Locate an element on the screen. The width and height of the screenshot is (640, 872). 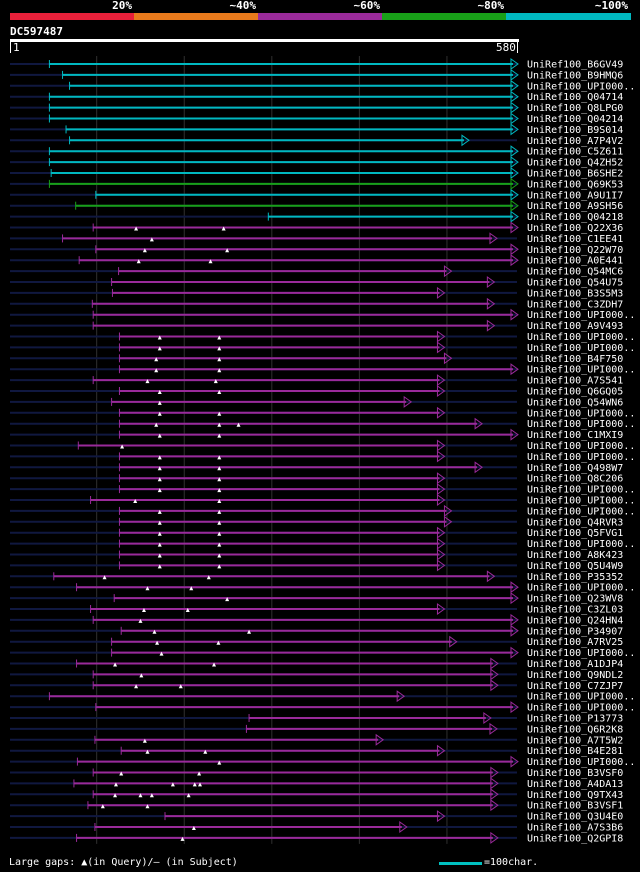
hit-label: UniRef100_A8K423 is located at coordinates (575, 555).